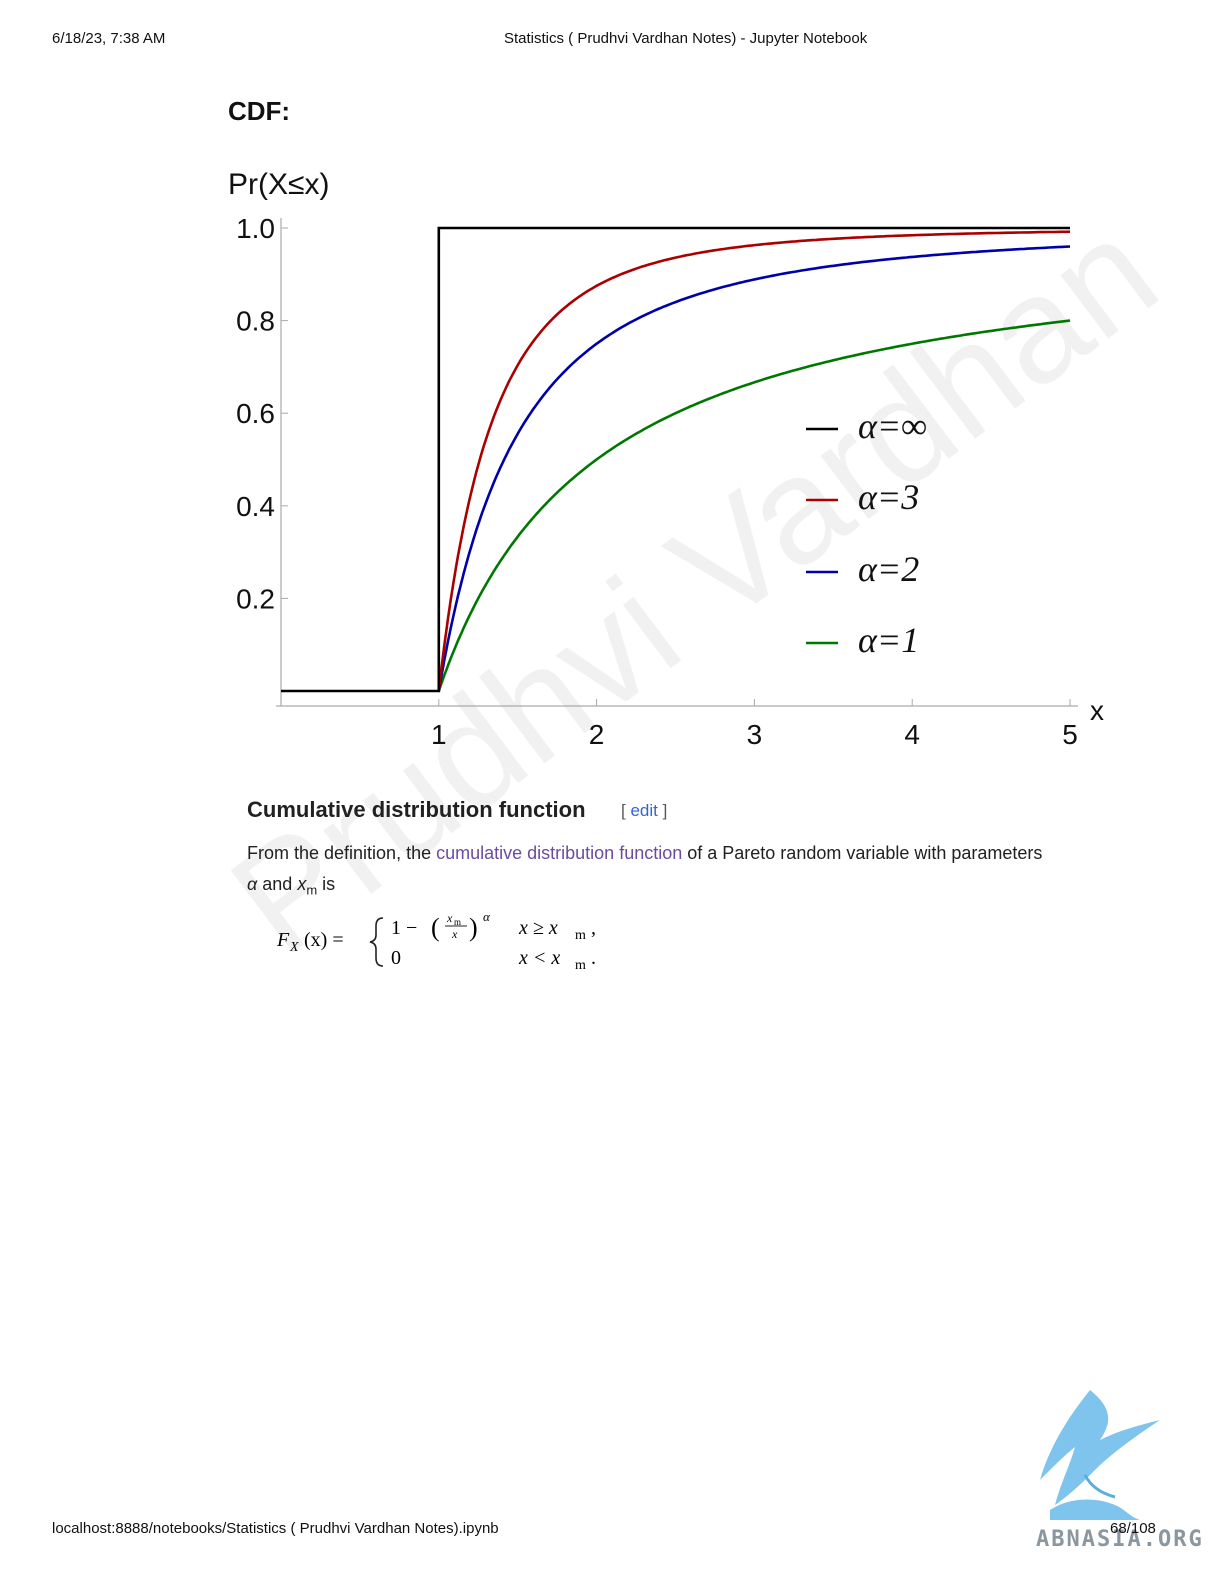  Describe the element at coordinates (487, 916) in the screenshot. I see `svg-text: α` at that location.